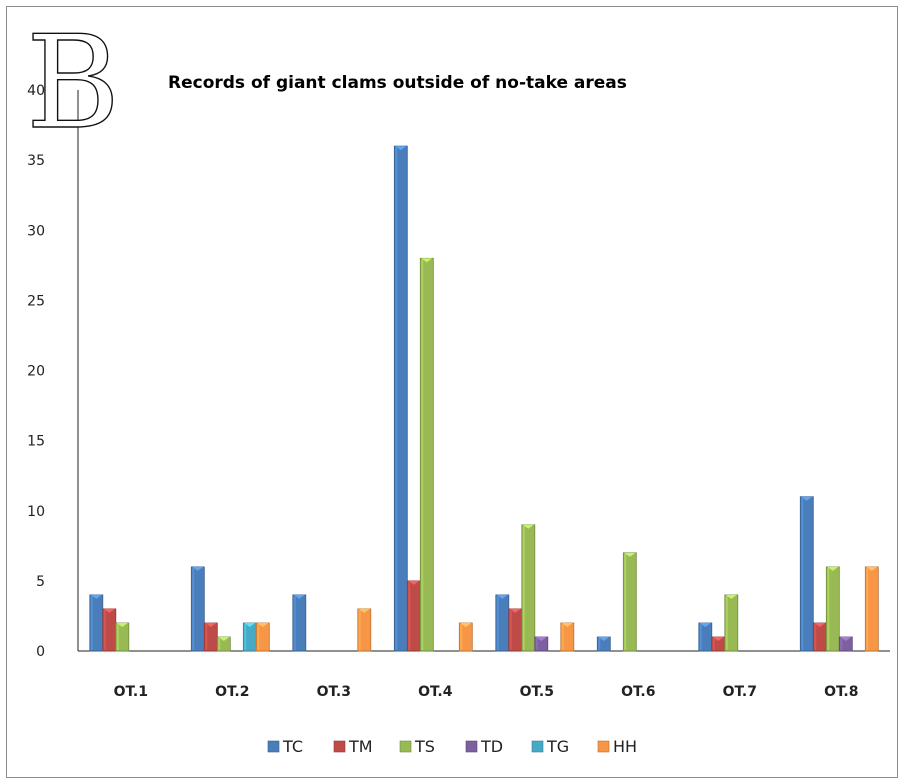 This screenshot has width=905, height=784. What do you see at coordinates (452, 746) in the screenshot?
I see `legend: TC TM TS TD TG HH` at bounding box center [452, 746].